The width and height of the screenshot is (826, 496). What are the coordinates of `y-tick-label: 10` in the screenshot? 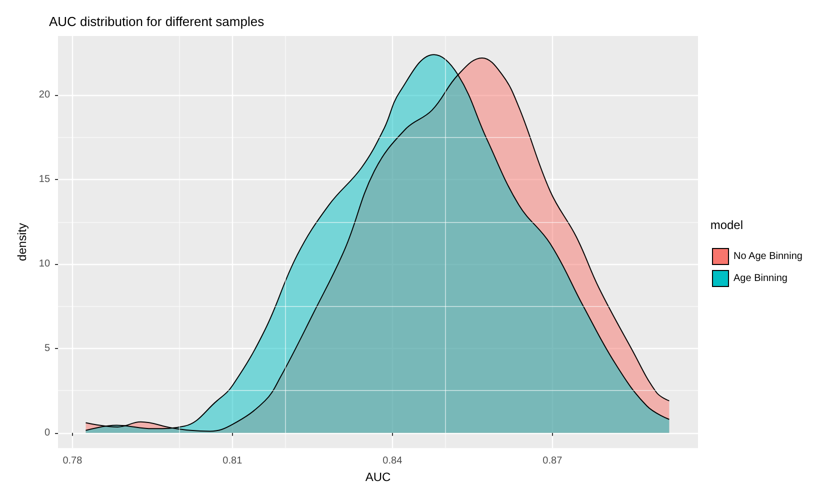 It's located at (44, 264).